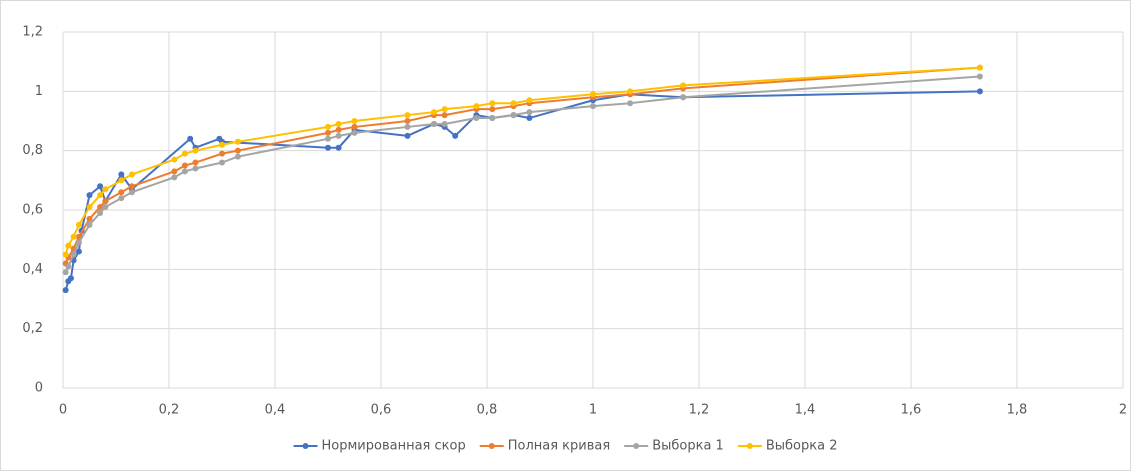 This screenshot has width=1131, height=475. I want to click on y-tick-label: 0, so click(39, 388).